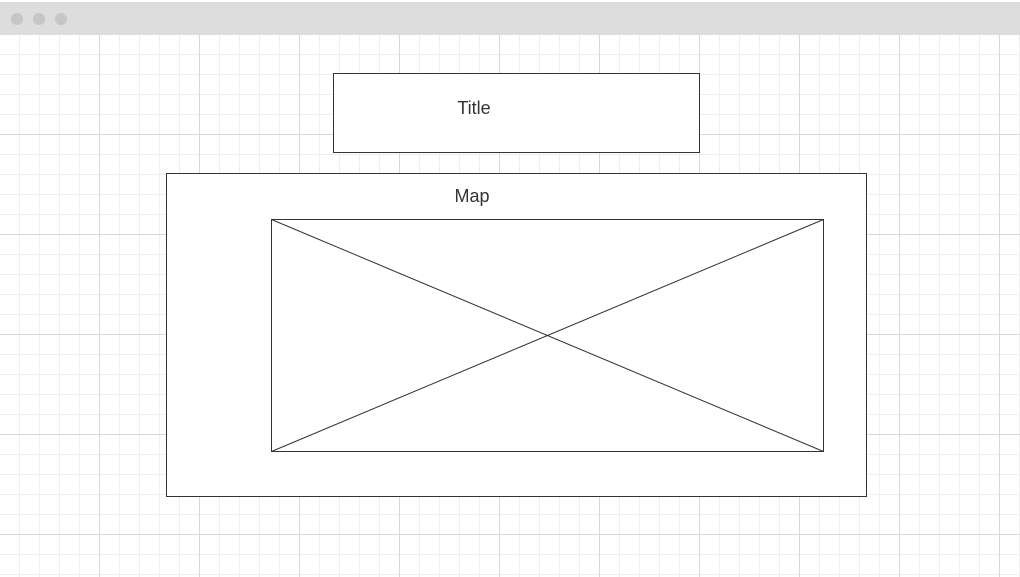 The height and width of the screenshot is (577, 1020). What do you see at coordinates (472, 196) in the screenshot?
I see `map-label: Map` at bounding box center [472, 196].